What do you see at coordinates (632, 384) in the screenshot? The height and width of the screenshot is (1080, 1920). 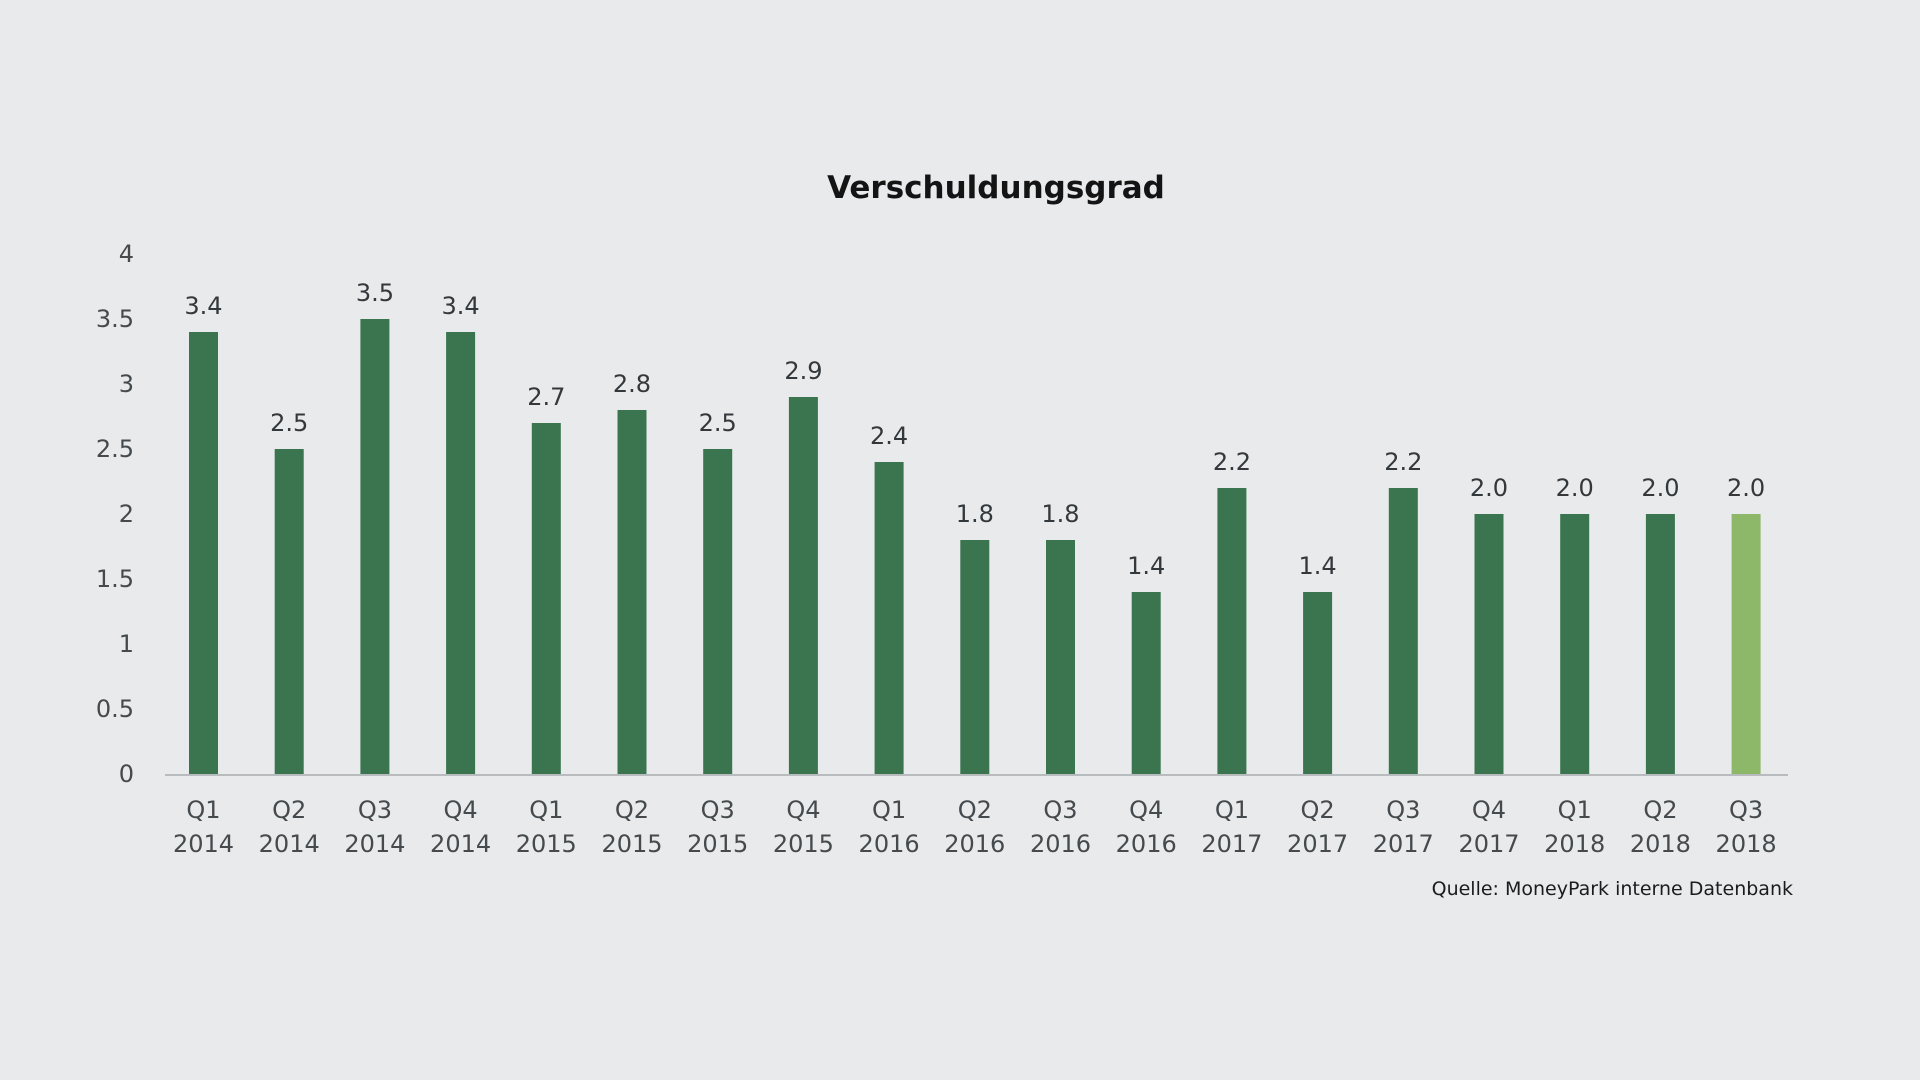 I see `data-label: 2.8` at bounding box center [632, 384].